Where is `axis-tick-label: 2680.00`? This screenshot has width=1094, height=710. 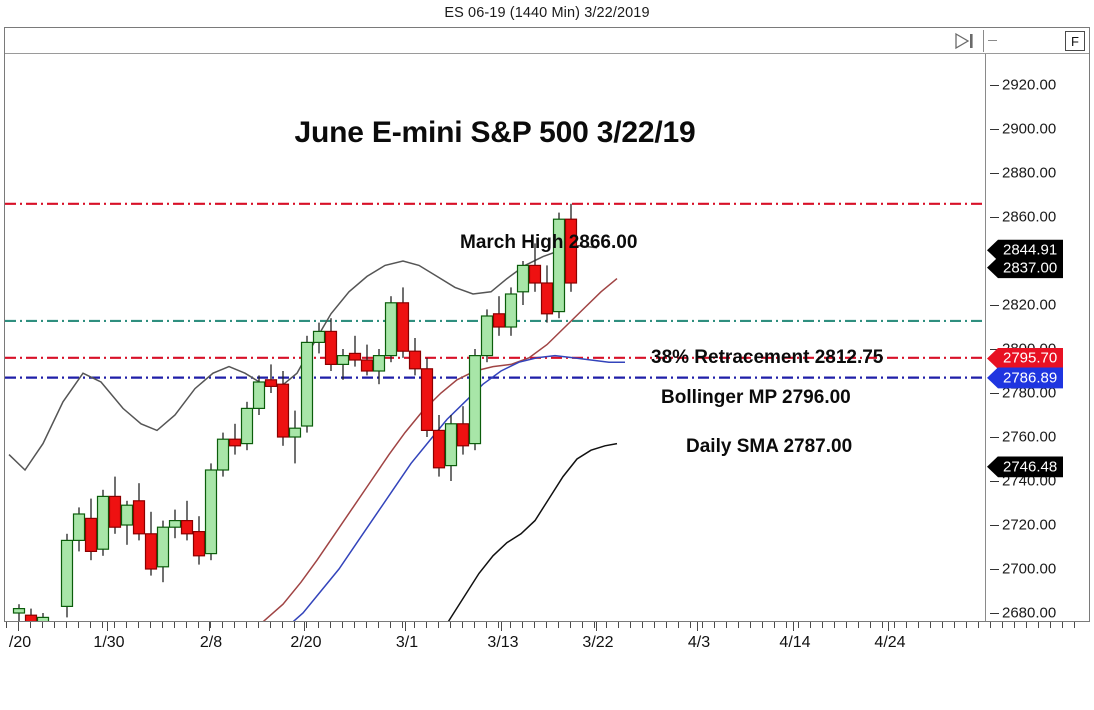 axis-tick-label: 2680.00 is located at coordinates (1029, 613).